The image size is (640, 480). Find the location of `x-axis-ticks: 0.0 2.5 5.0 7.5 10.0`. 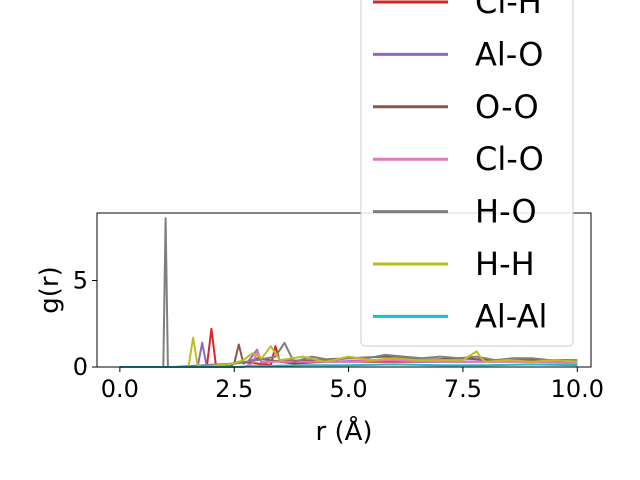

x-axis-ticks: 0.0 2.5 5.0 7.5 10.0 is located at coordinates (352, 385).